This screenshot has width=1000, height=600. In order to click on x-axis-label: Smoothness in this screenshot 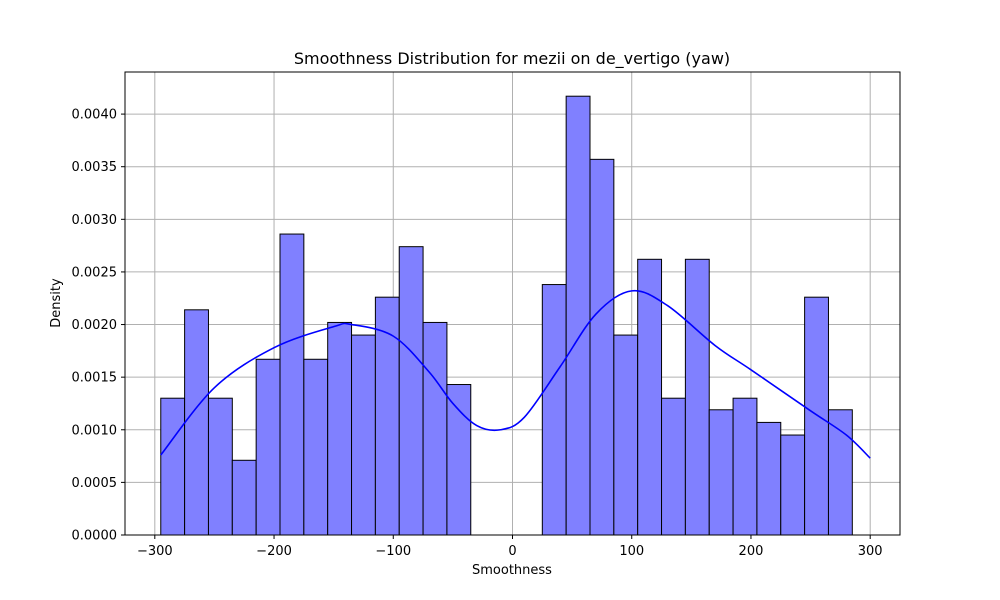, I will do `click(512, 570)`.